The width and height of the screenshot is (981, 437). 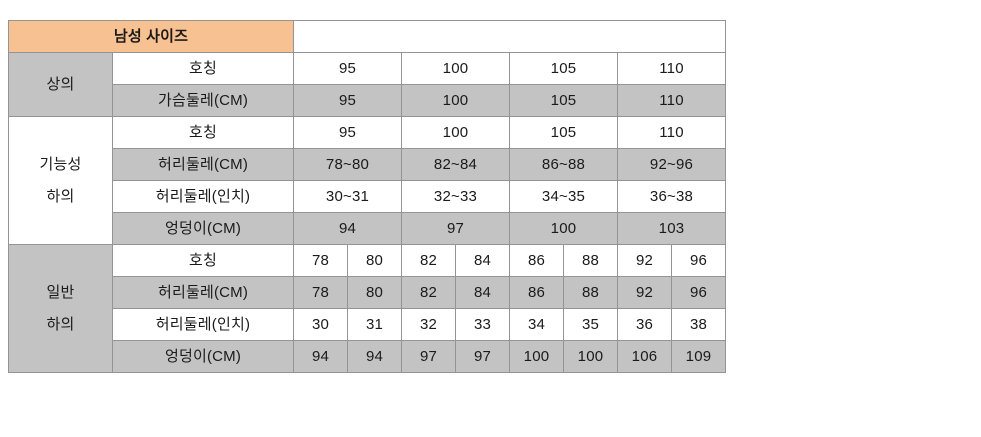 What do you see at coordinates (644, 356) in the screenshot?
I see `cell-value: 106` at bounding box center [644, 356].